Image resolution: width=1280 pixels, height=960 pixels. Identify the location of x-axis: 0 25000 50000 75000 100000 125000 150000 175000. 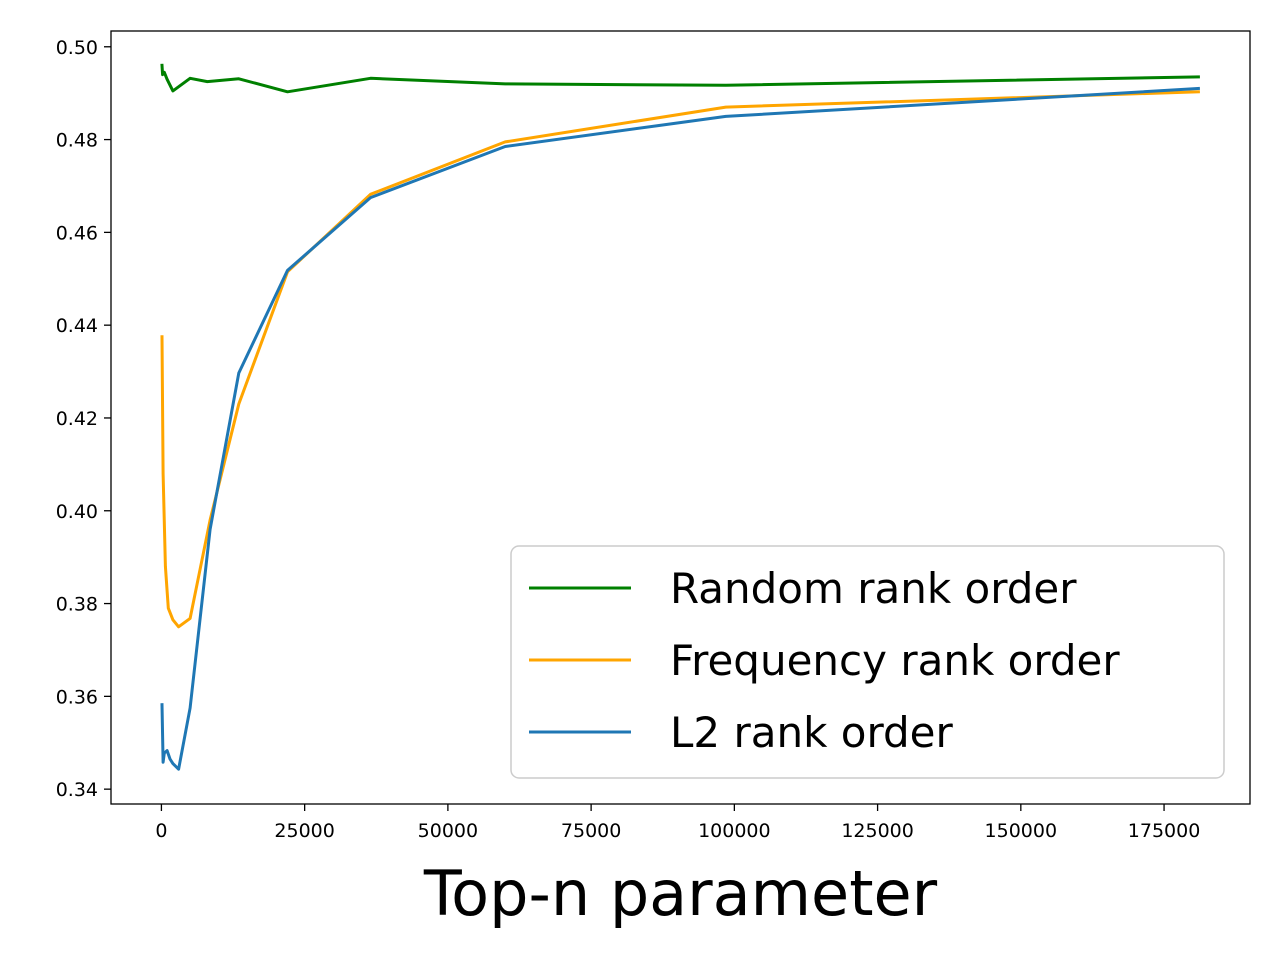
(677, 823).